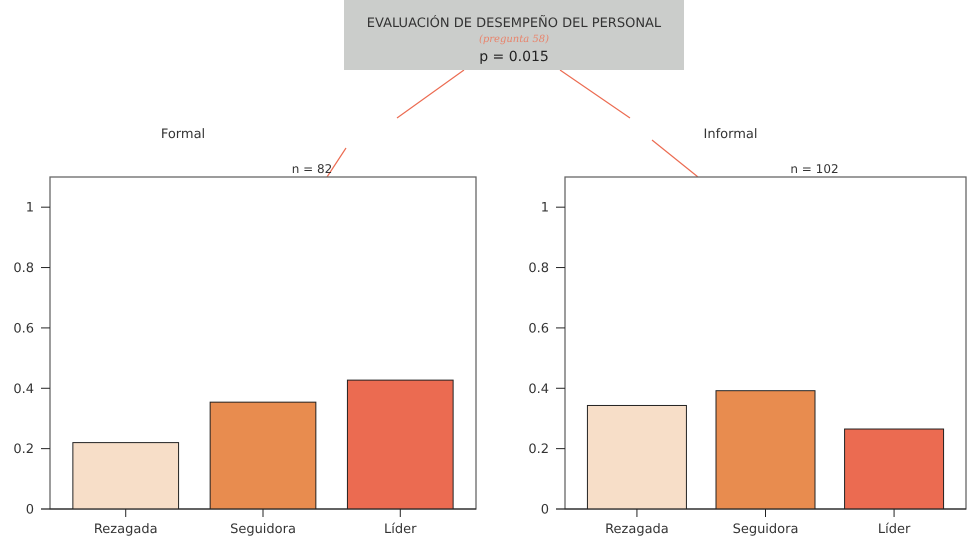  I want to click on text: p = 0.015, so click(514, 57).